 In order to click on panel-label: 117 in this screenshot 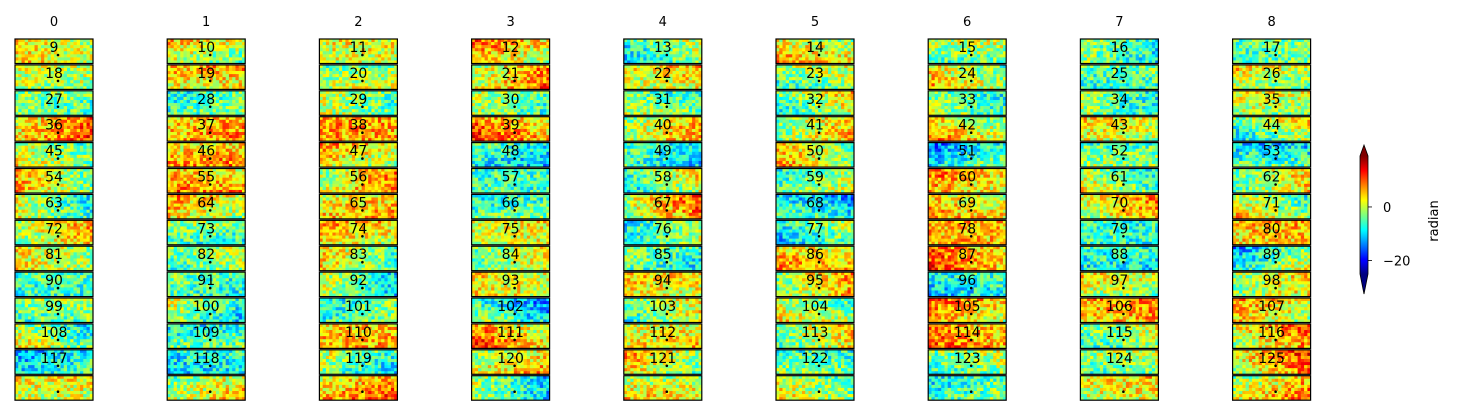, I will do `click(54, 359)`.